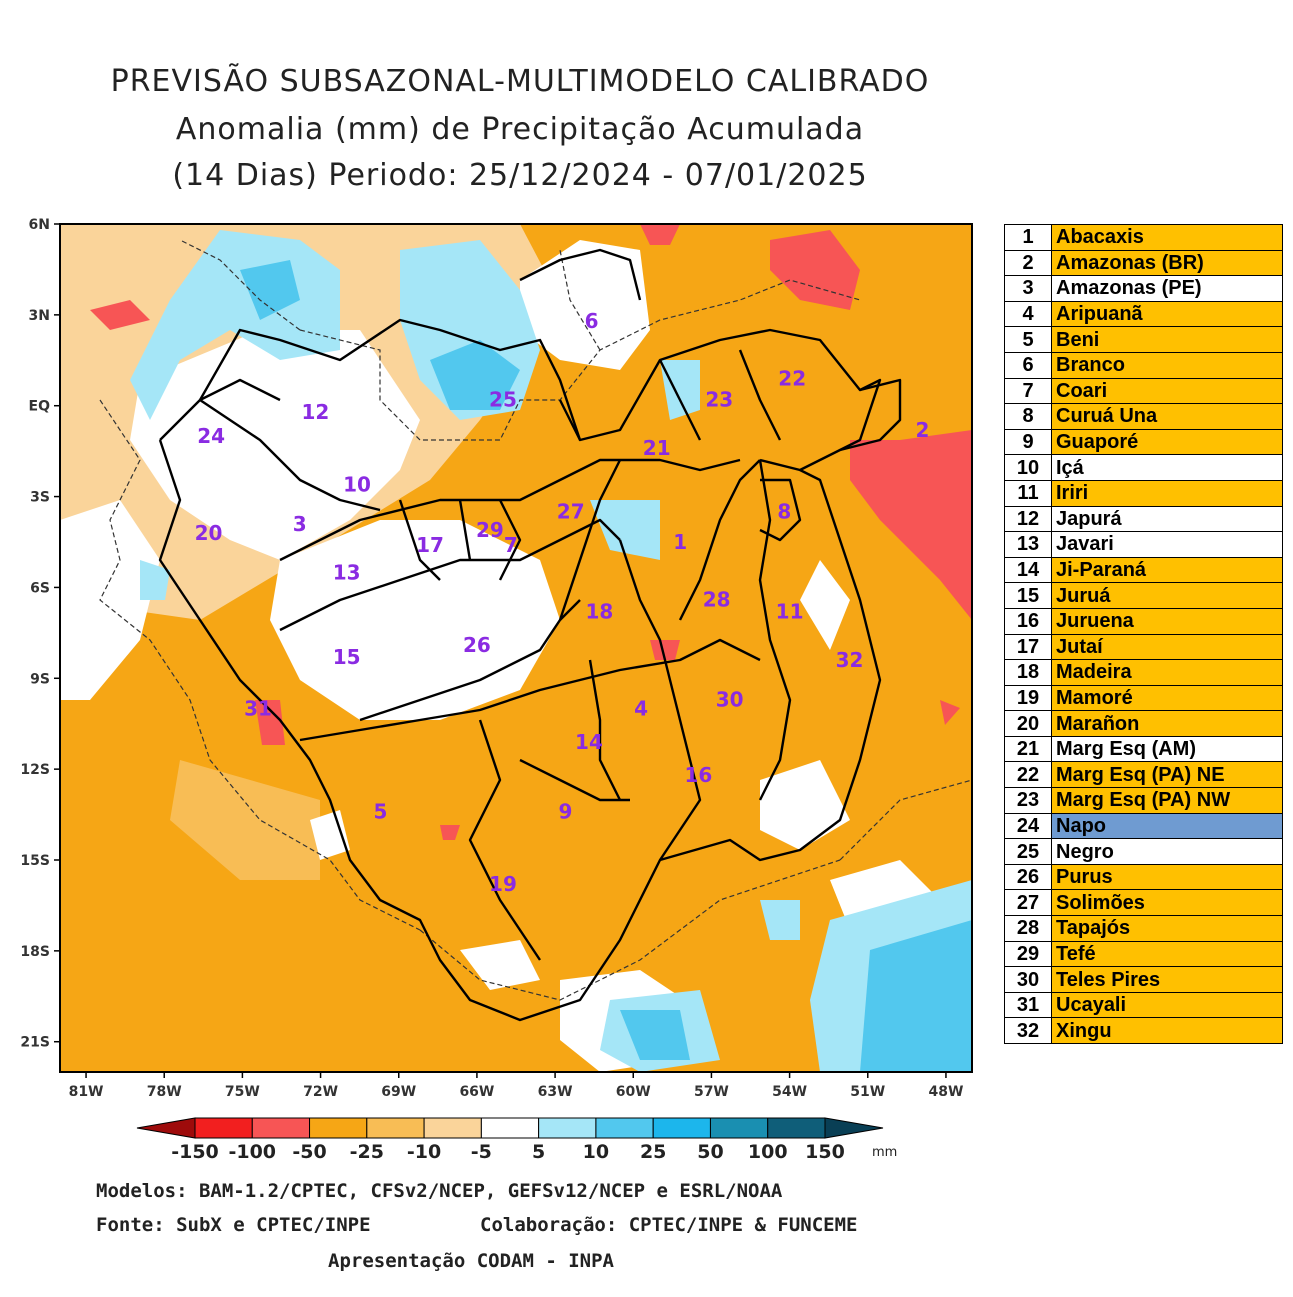  I want to click on legend-basin-name: Juruena, so click(1167, 621).